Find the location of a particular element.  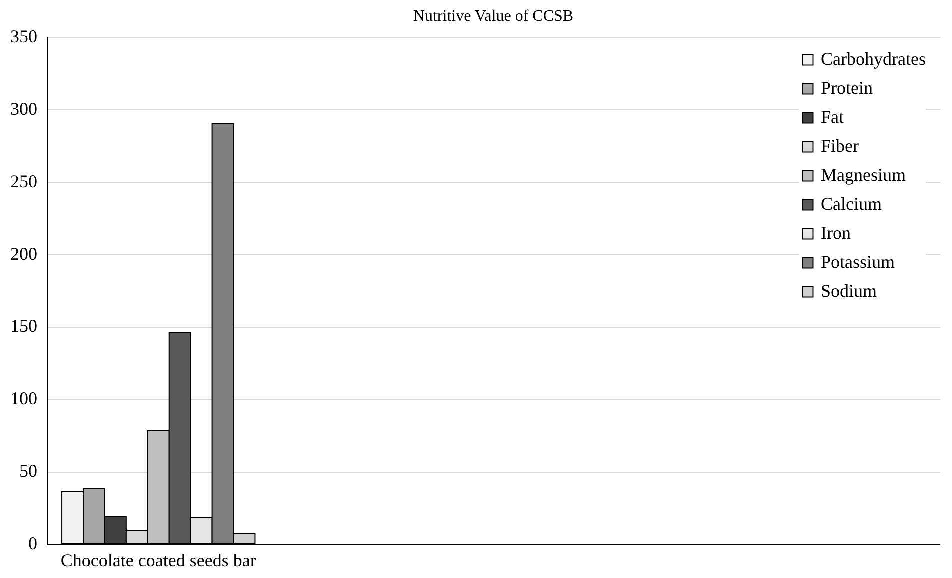

legend-label: Sodium is located at coordinates (849, 291).